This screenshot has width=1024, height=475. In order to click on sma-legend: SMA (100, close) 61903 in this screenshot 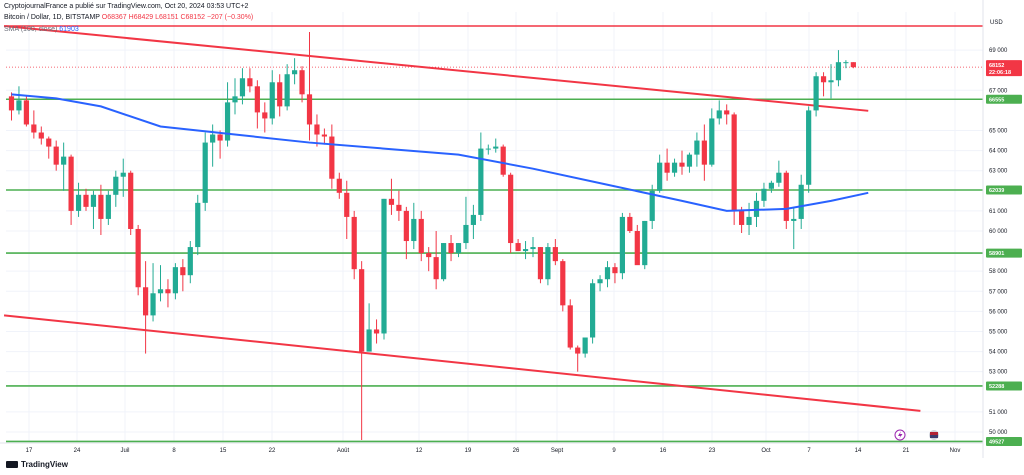, I will do `click(41, 29)`.